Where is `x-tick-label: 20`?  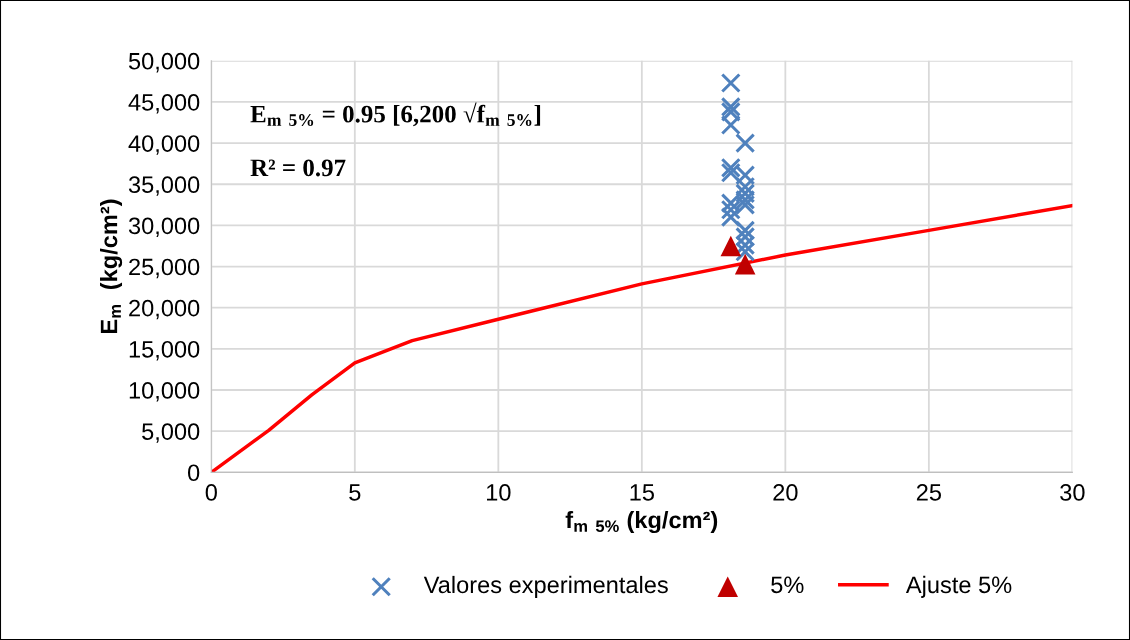
x-tick-label: 20 is located at coordinates (785, 492).